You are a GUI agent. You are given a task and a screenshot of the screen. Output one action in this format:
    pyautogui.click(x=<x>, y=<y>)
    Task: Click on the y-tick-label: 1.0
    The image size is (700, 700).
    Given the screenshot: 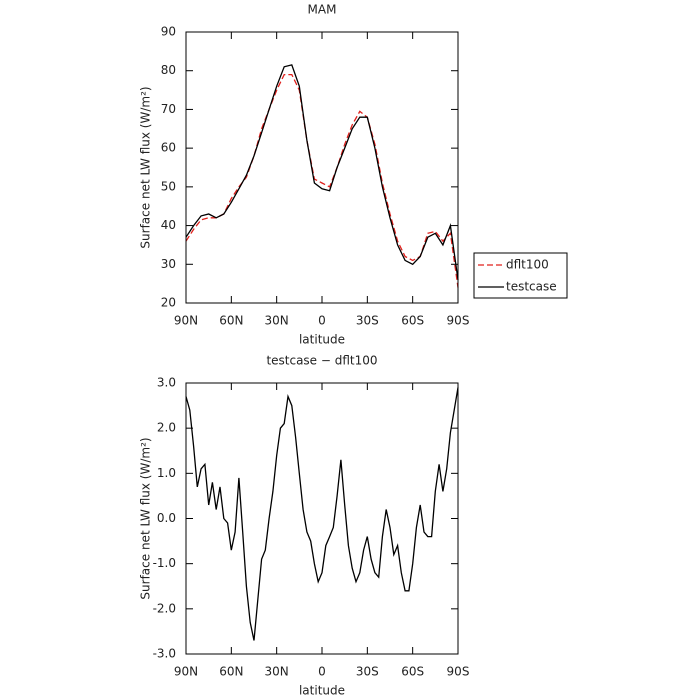 What is the action you would take?
    pyautogui.click(x=166, y=473)
    